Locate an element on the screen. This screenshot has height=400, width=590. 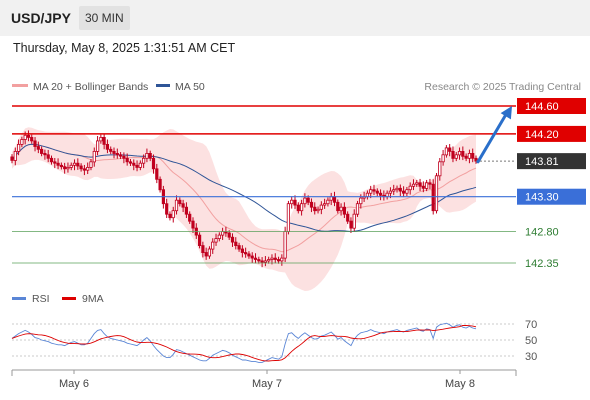
target-arrow-head is located at coordinates (506, 113).